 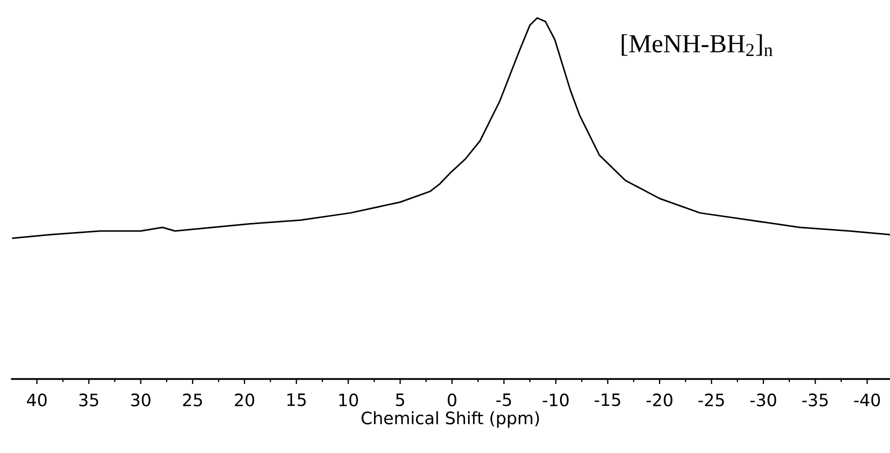 What do you see at coordinates (867, 400) in the screenshot?
I see `x-tick-label: -40` at bounding box center [867, 400].